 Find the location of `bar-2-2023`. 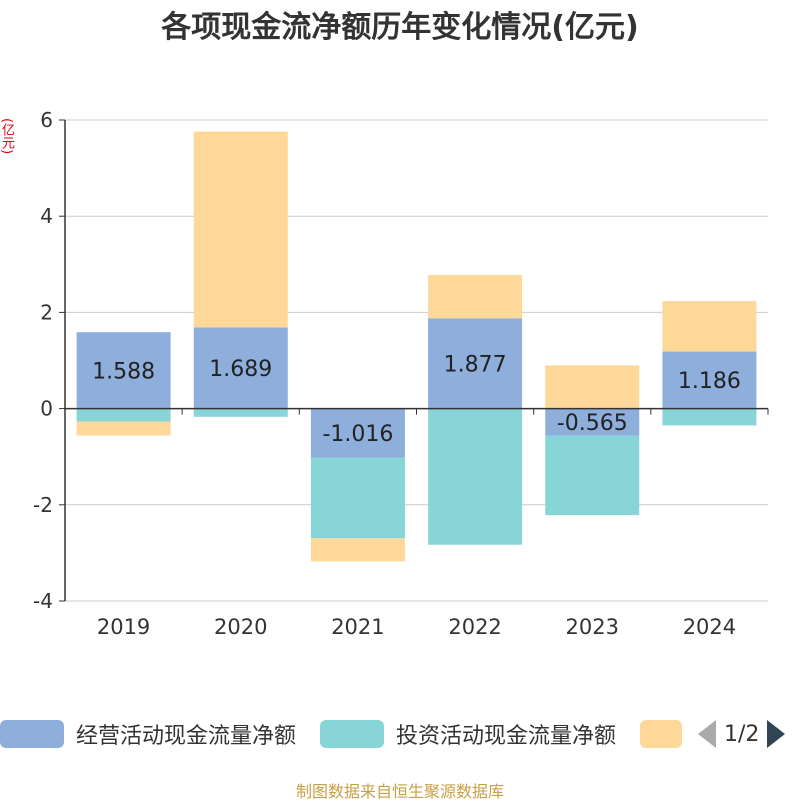

bar-2-2023 is located at coordinates (592, 387).